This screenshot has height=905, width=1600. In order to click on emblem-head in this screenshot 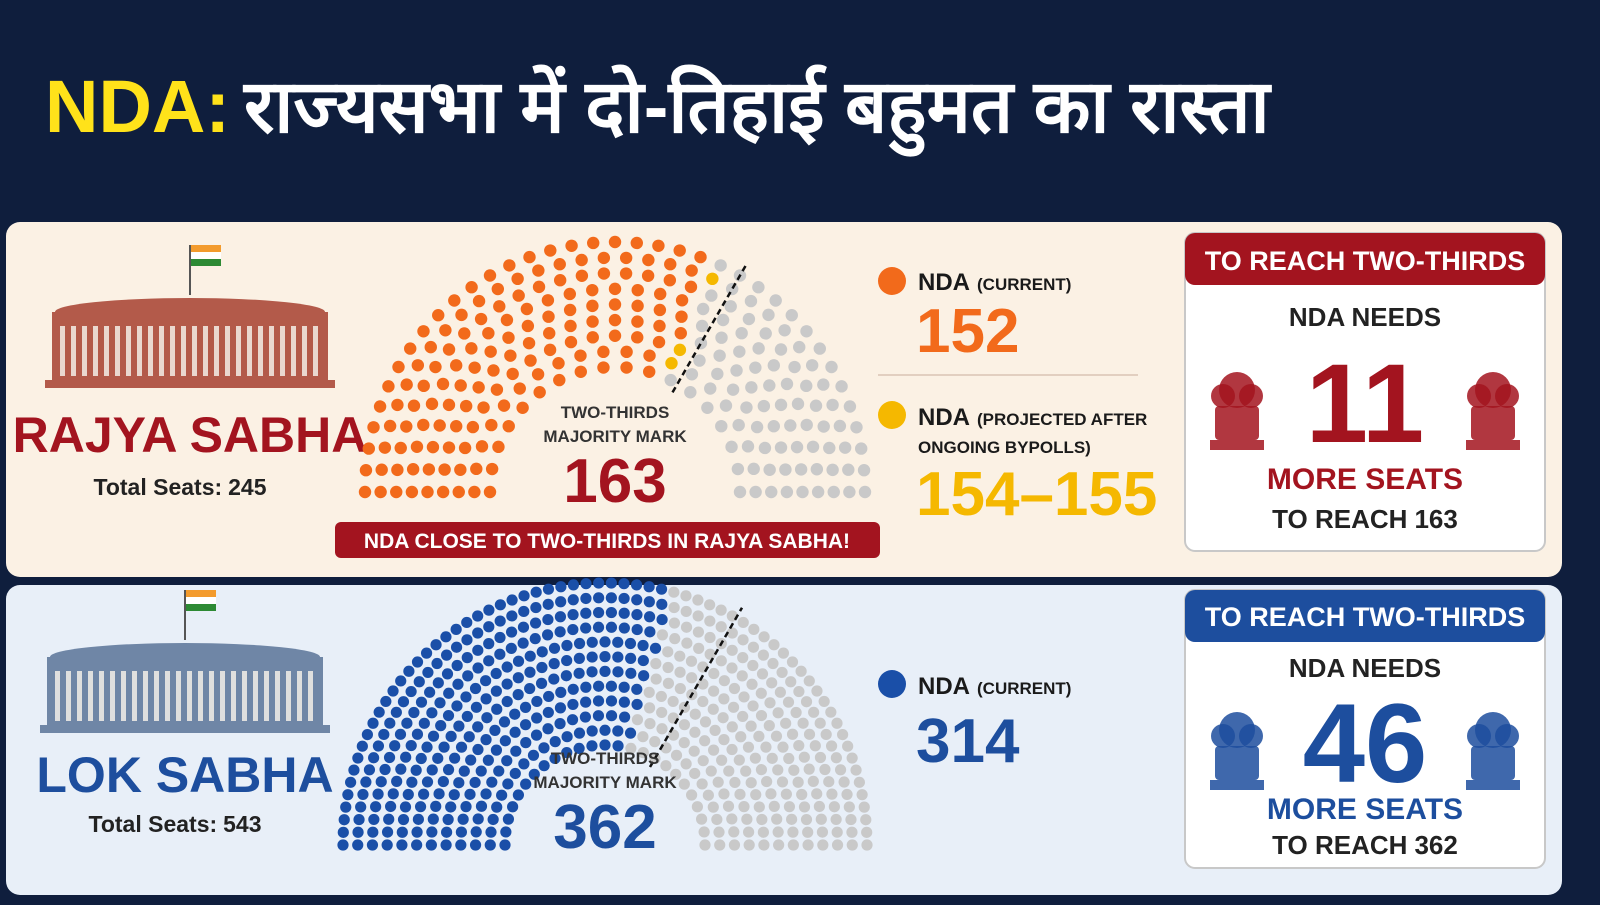, I will do `click(1223, 396)`.